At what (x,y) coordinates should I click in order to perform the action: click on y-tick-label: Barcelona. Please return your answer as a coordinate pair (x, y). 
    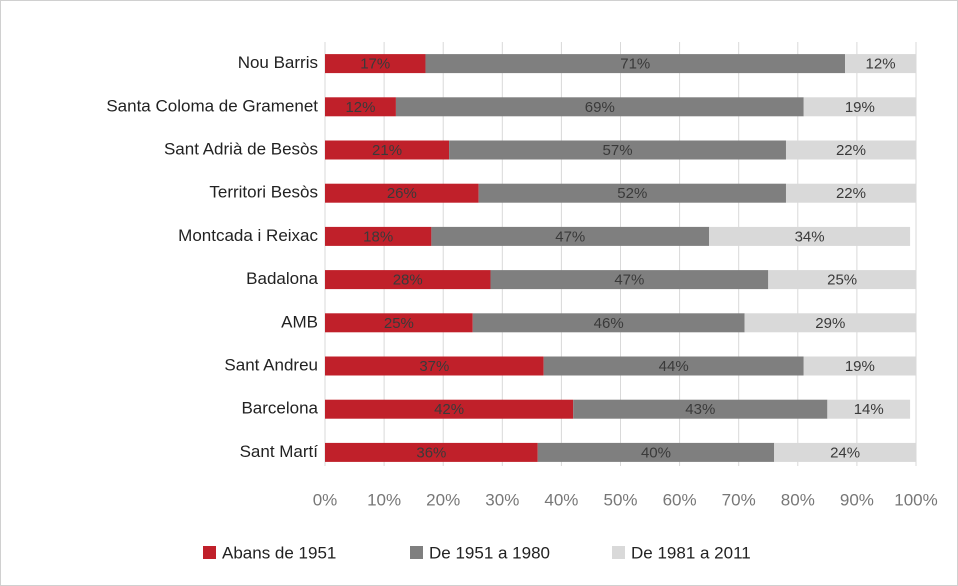
    Looking at the image, I should click on (279, 408).